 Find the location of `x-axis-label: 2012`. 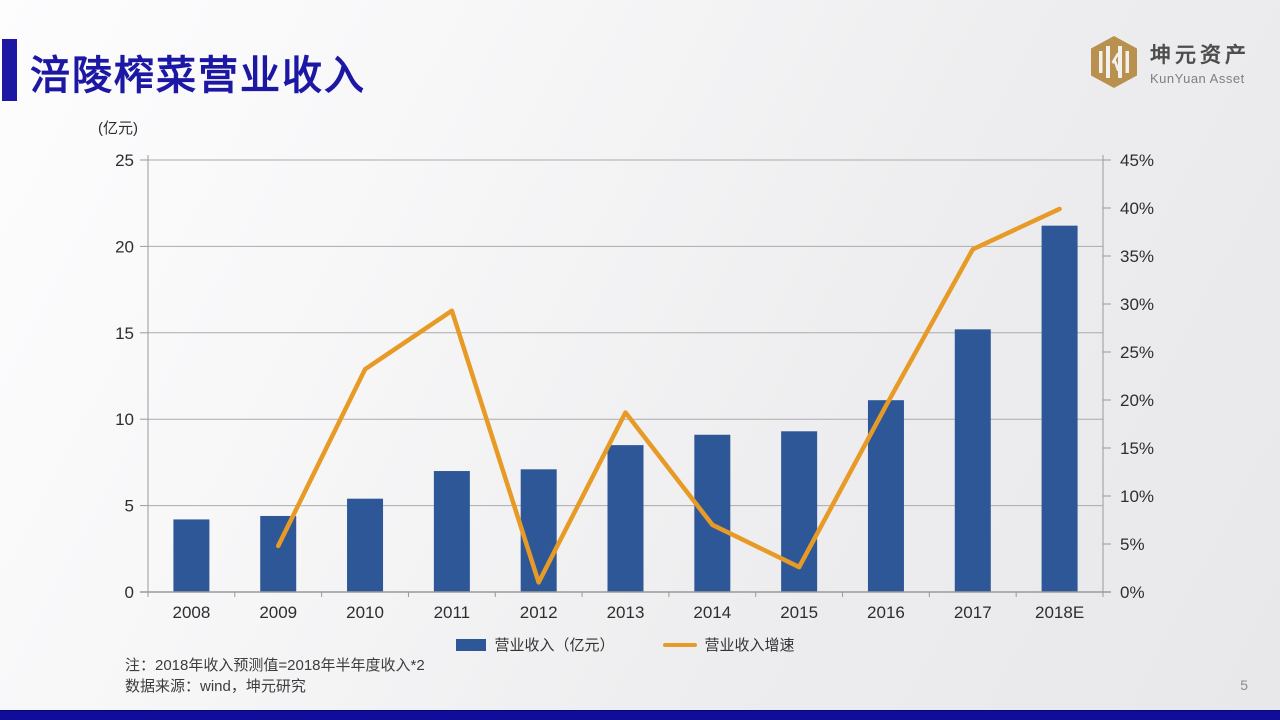

x-axis-label: 2012 is located at coordinates (539, 612).